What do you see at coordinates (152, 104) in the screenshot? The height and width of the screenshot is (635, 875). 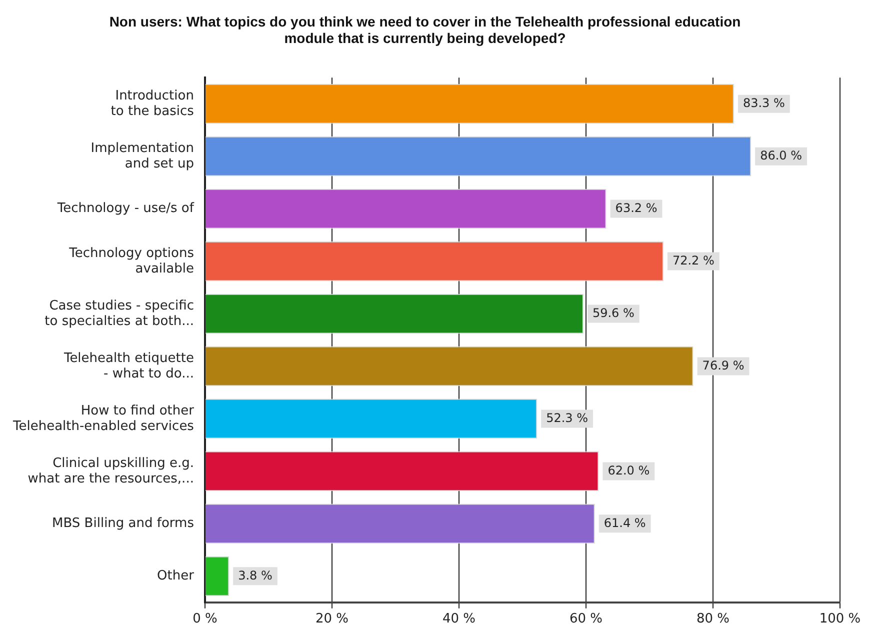 I see `y-tick-label: Introduction to the basics` at bounding box center [152, 104].